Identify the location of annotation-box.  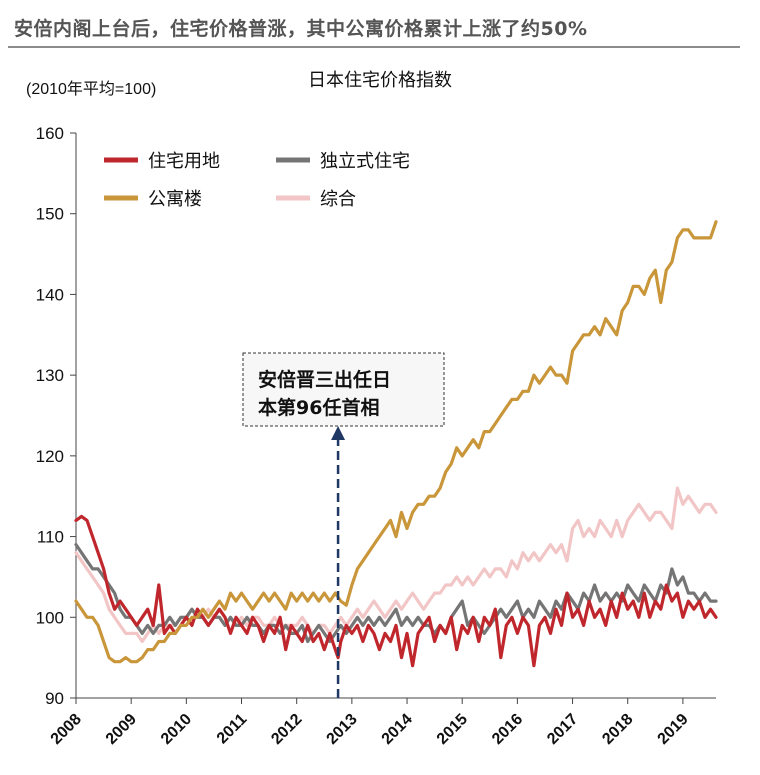
(343, 389).